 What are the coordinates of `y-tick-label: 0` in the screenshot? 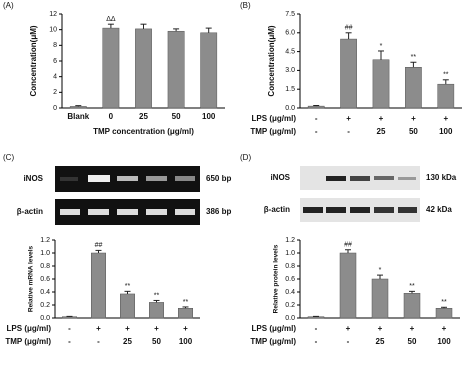 It's located at (55, 108).